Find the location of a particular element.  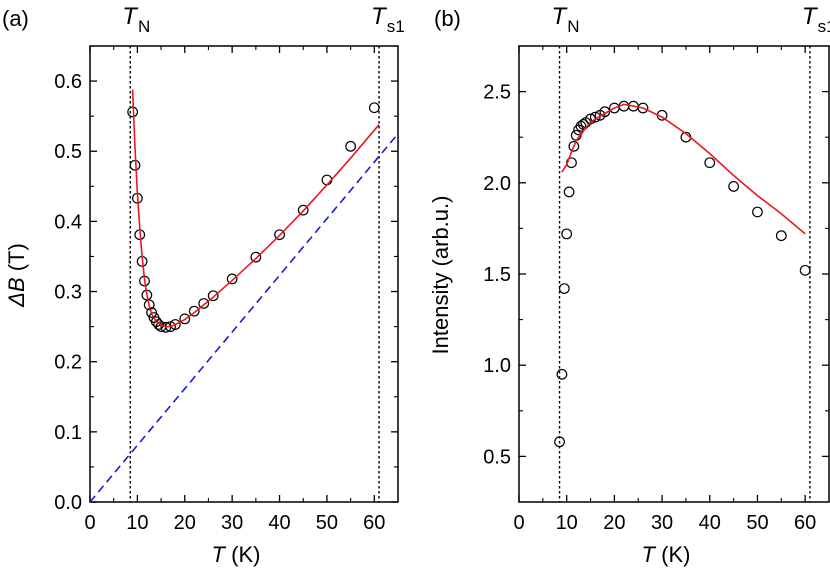

y-axis-unit: (T) is located at coordinates (16, 257).